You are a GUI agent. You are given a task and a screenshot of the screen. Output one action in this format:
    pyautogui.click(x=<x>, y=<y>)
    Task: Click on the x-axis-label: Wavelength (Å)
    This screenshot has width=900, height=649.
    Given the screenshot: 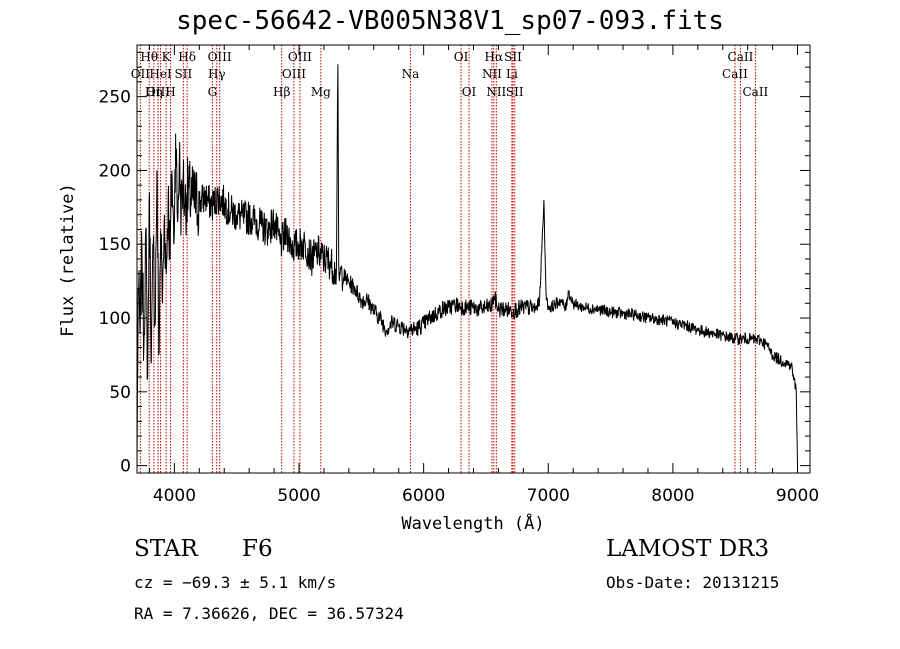 What is the action you would take?
    pyautogui.click(x=472, y=523)
    